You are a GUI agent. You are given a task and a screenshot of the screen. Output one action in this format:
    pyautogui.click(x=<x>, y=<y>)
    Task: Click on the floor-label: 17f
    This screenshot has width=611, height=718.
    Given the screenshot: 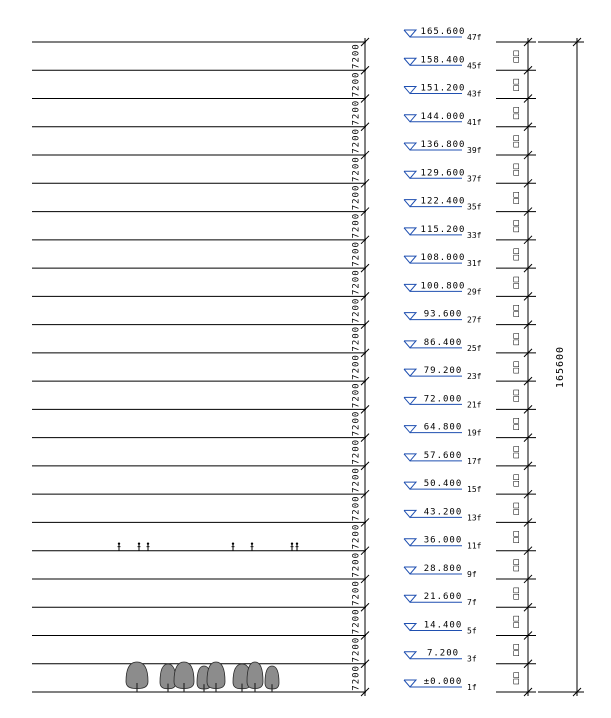 What is the action you would take?
    pyautogui.click(x=474, y=461)
    